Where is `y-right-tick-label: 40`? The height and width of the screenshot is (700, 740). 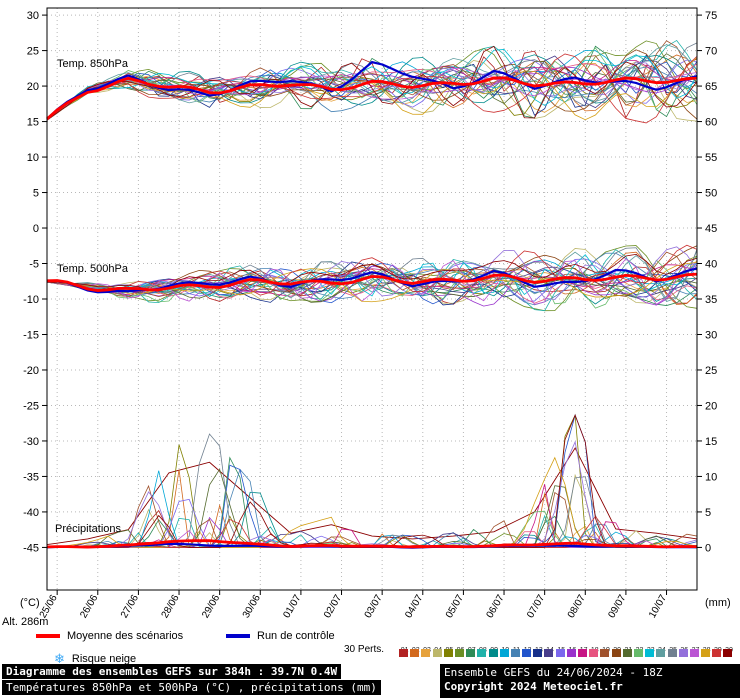 y-right-tick-label: 40 is located at coordinates (711, 265).